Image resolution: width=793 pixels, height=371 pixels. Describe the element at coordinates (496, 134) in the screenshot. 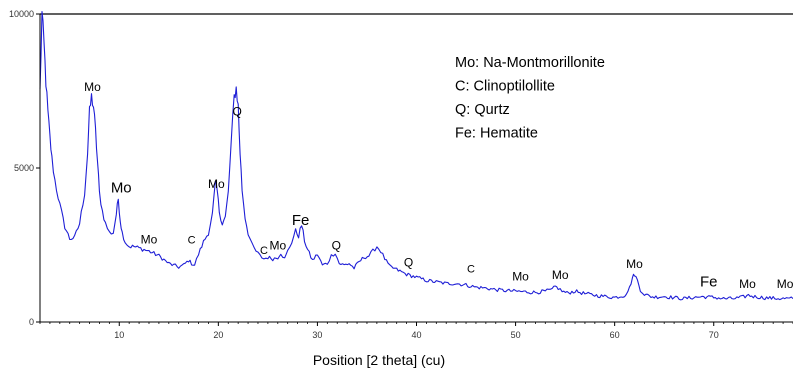

I see `legend-entry: Fe: Hematite` at that location.